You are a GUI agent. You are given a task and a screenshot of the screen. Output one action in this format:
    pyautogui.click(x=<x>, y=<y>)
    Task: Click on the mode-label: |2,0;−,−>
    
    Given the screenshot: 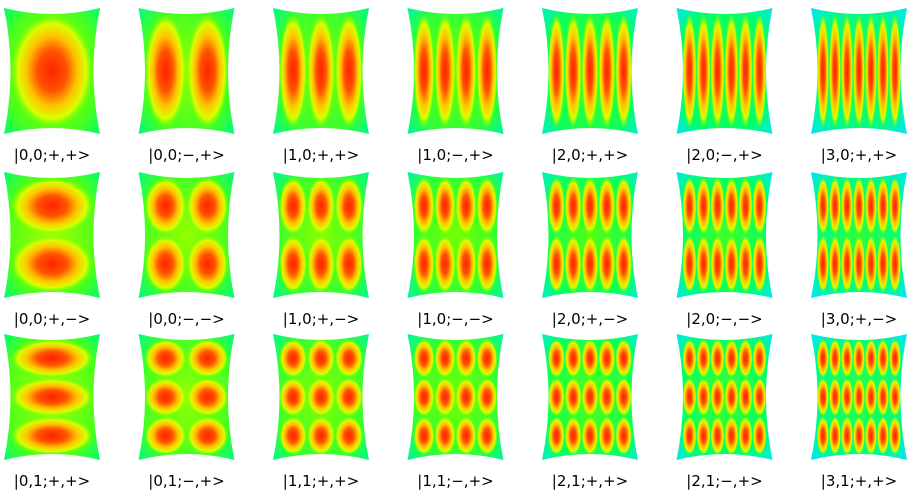 What is the action you would take?
    pyautogui.click(x=724, y=319)
    